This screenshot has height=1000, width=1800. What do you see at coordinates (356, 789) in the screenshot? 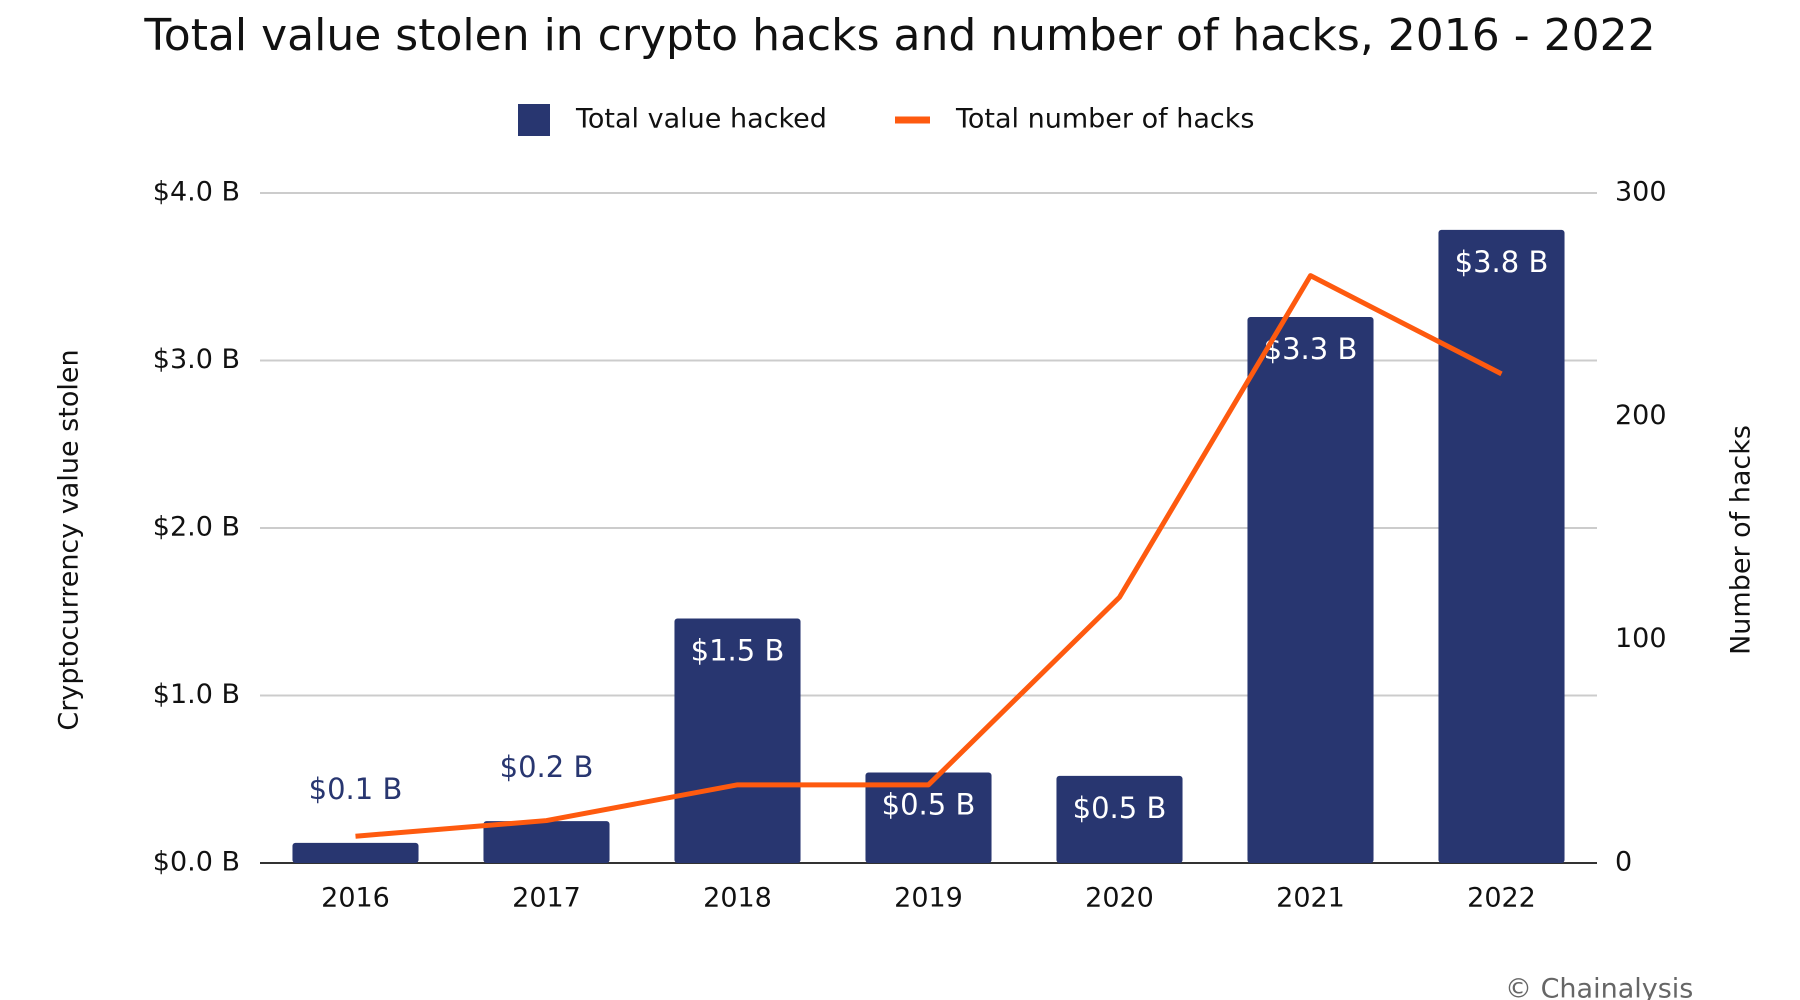
I see `data-label: $0.1 B` at bounding box center [356, 789].